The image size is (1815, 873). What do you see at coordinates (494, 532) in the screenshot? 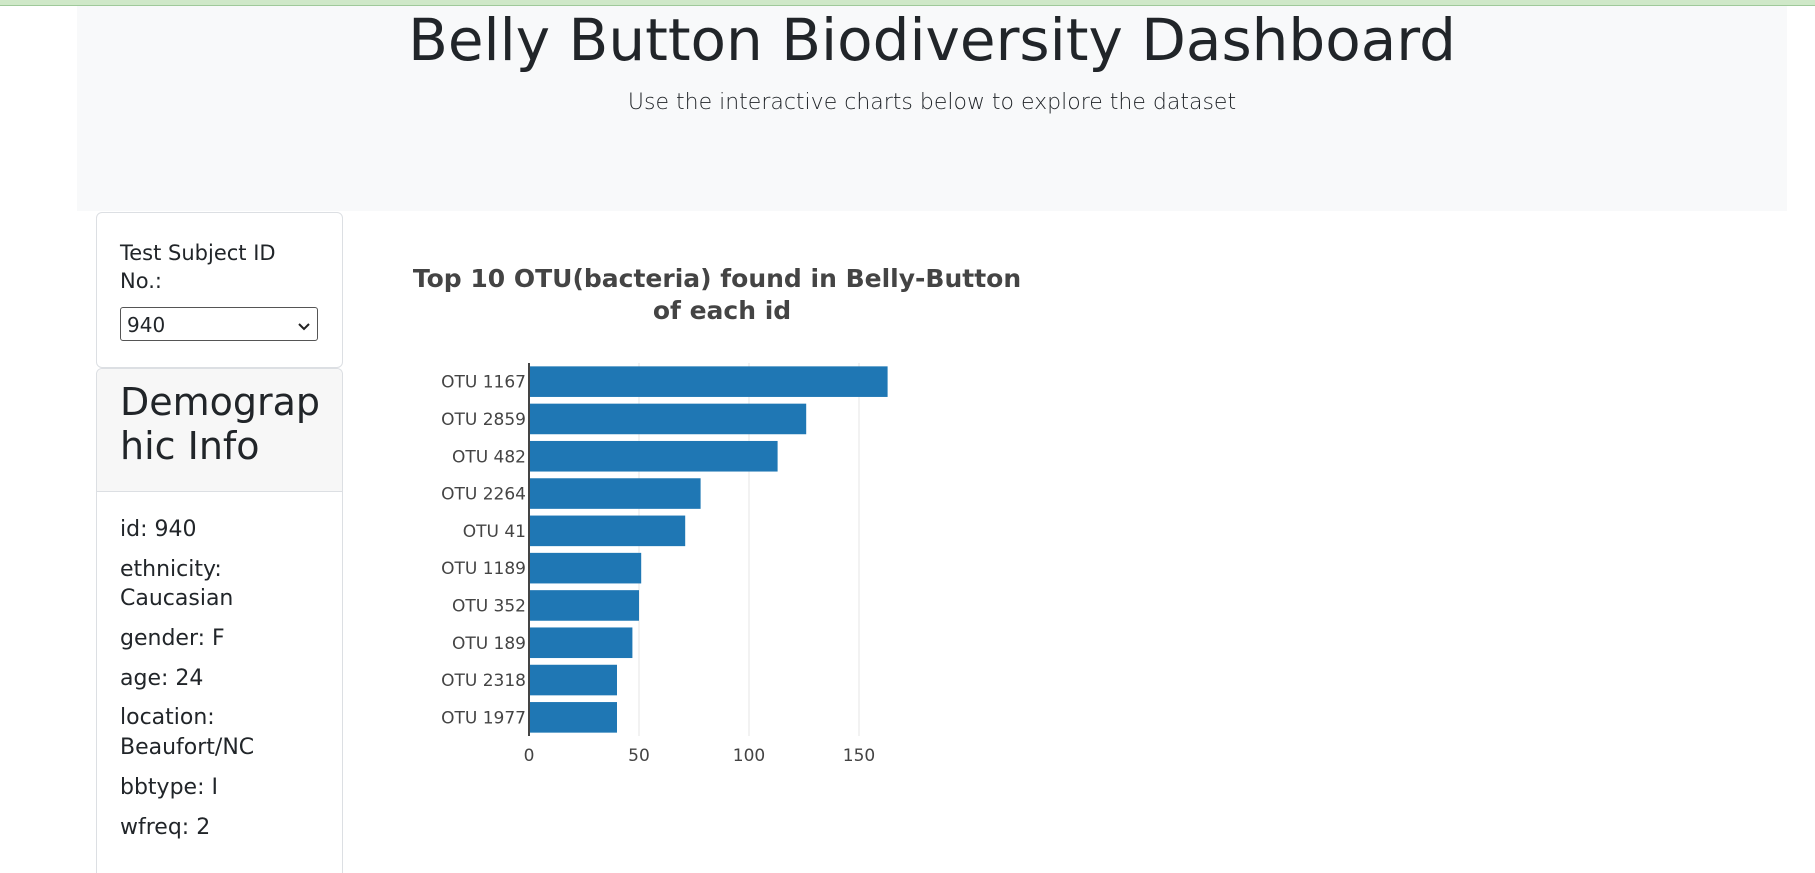
I see `y-tick-label: OTU 41` at bounding box center [494, 532].